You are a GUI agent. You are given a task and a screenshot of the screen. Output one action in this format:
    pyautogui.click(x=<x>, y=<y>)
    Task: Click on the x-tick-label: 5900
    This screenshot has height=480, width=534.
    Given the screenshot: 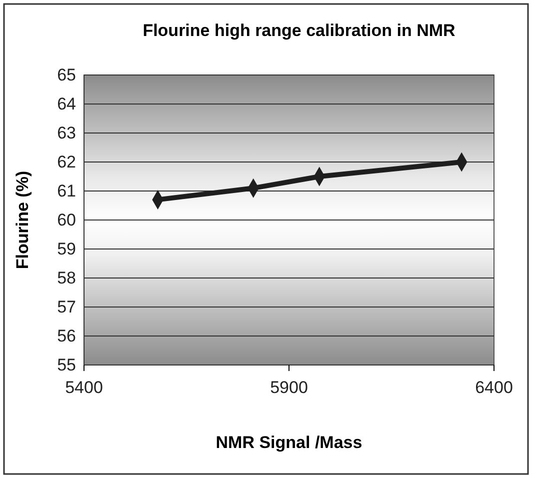 What is the action you would take?
    pyautogui.click(x=289, y=388)
    